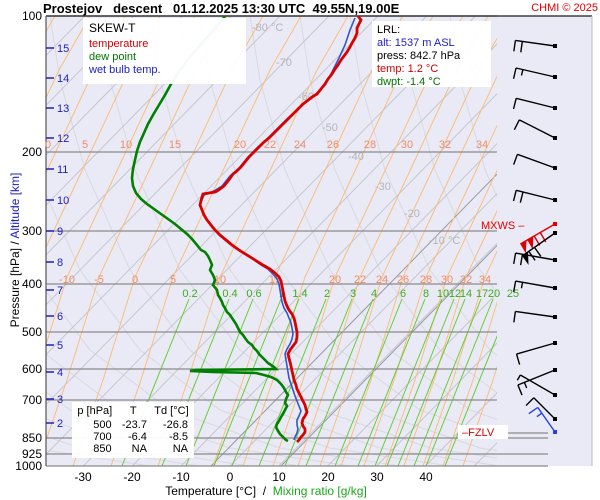  What do you see at coordinates (60, 373) in the screenshot?
I see `altitude-tick-label: 4` at bounding box center [60, 373].